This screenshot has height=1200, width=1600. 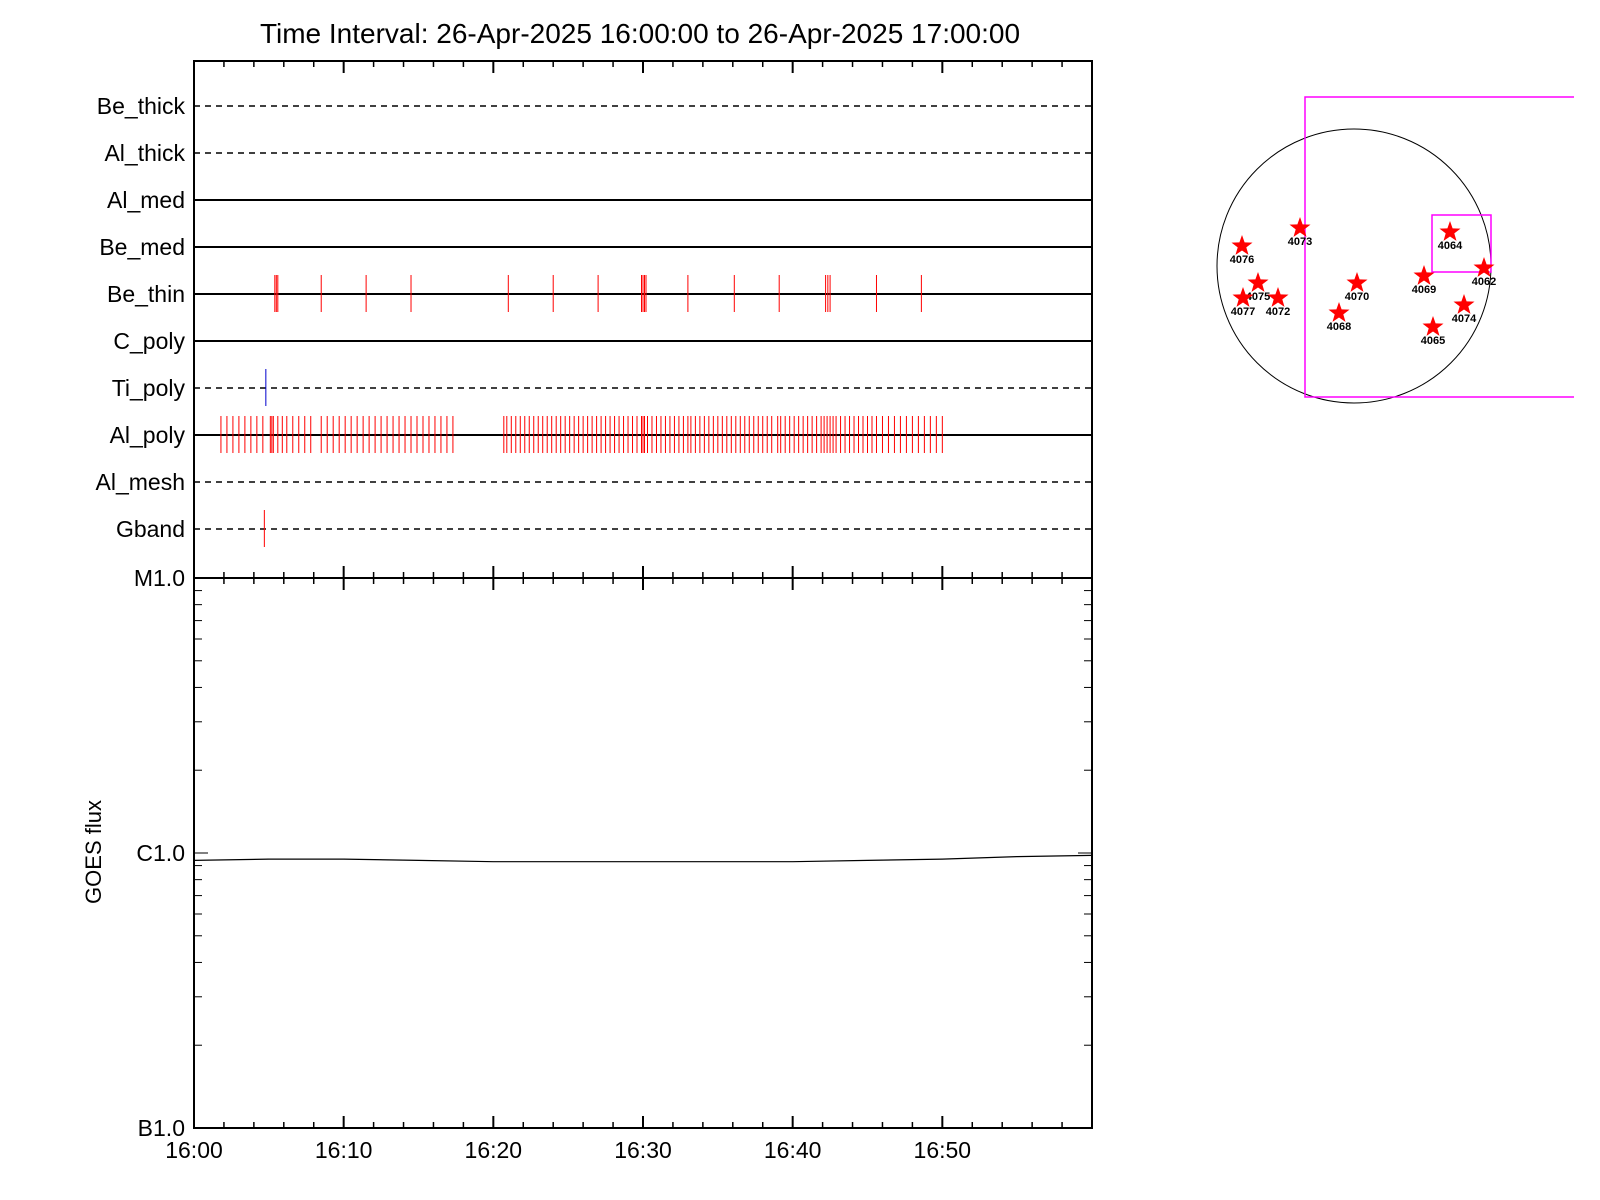 I want to click on field-of-view-box, so click(x=1439, y=247).